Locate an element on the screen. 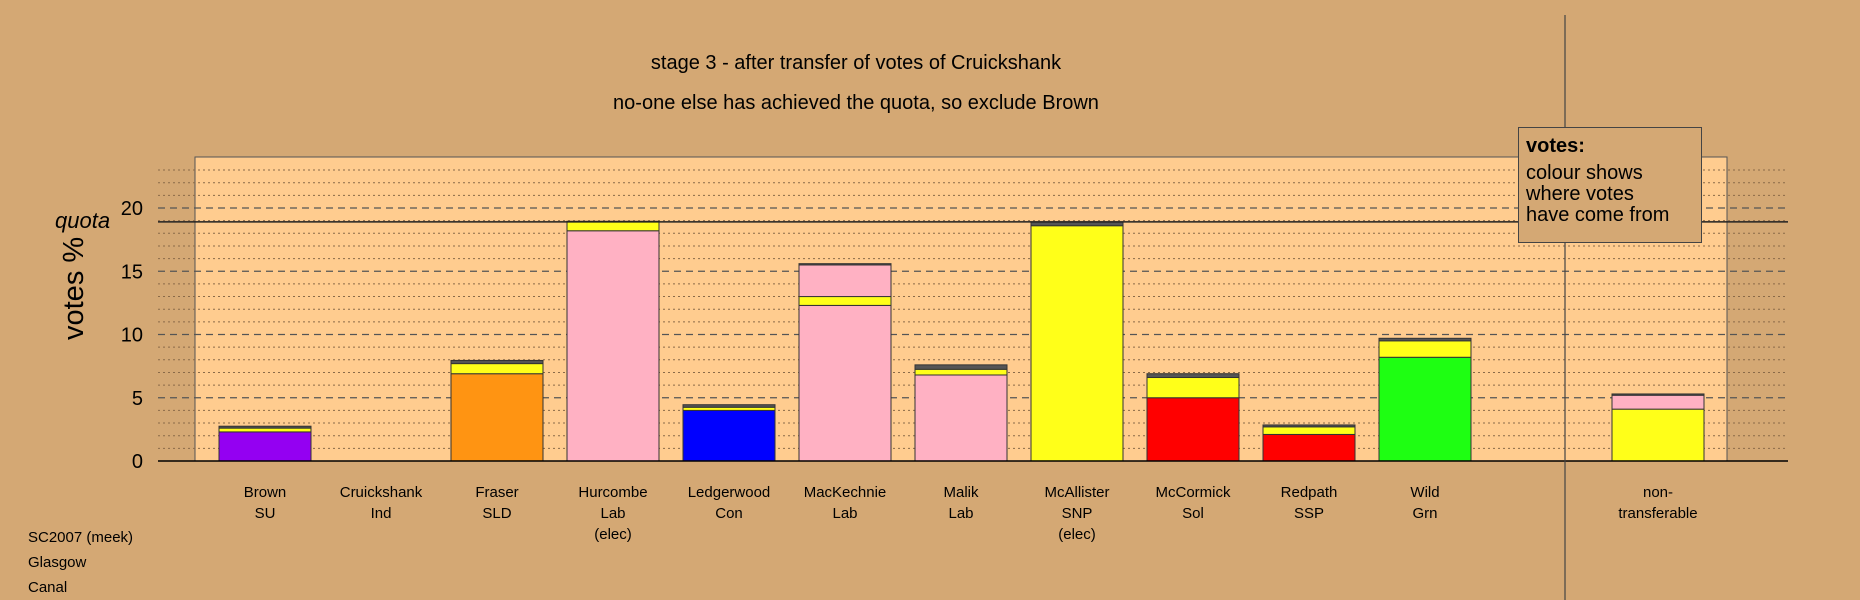 The height and width of the screenshot is (600, 1860). x-tick-label: Malik is located at coordinates (961, 492).